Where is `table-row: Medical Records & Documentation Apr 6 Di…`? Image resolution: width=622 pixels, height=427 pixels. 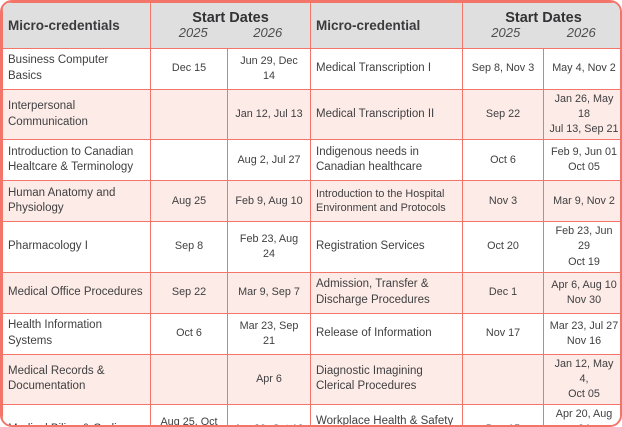 table-row: Medical Records & Documentation Apr 6 Di… is located at coordinates (311, 379).